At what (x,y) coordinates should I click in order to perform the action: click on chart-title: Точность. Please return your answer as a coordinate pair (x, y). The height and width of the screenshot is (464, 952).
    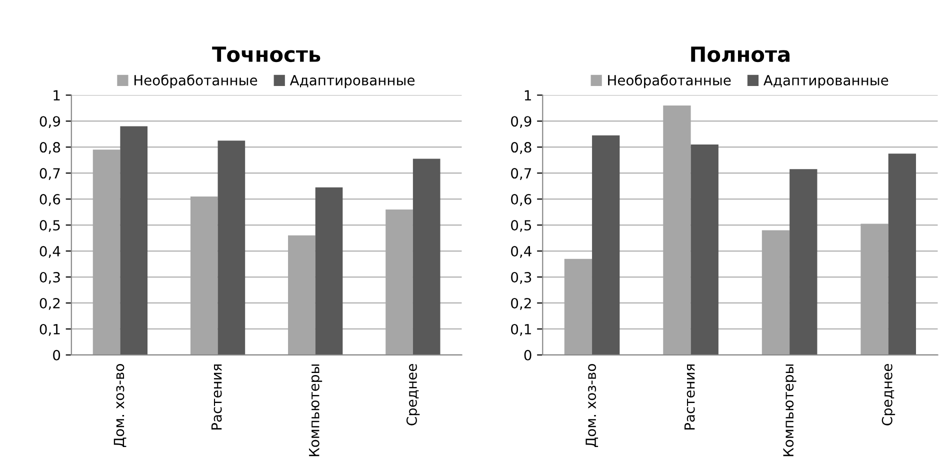
    Looking at the image, I should click on (266, 54).